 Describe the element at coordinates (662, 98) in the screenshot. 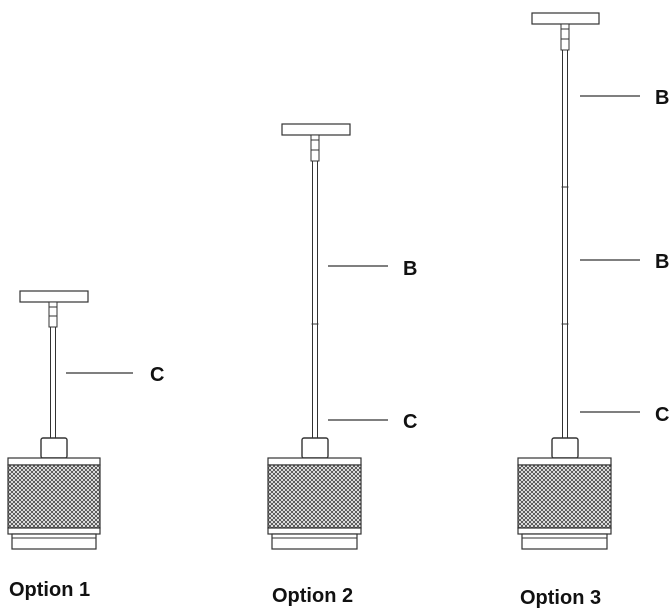

I see `callout-b-3a: B` at that location.